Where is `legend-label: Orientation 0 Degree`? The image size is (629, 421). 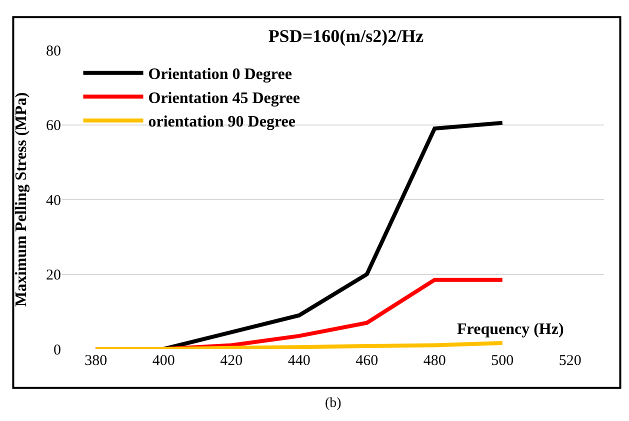
legend-label: Orientation 0 Degree is located at coordinates (220, 75).